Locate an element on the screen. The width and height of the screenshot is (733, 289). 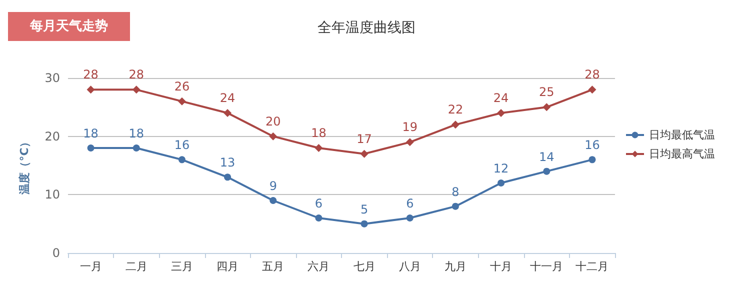
data-label: 17 is located at coordinates (364, 139).